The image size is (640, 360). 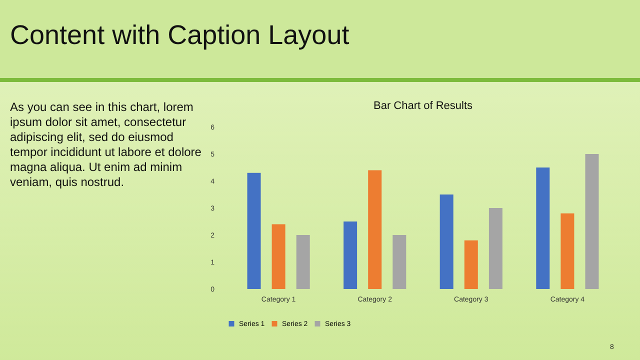 I want to click on text: As you can see in this chart, lorem ipsum dolor sit amet, consectetur adipiscing elit, sed do eiusmod tempor incididunt ut labore et dolore magna aliqua. Ut enim ad minim veniam, quis nostrud., so click(x=106, y=145).